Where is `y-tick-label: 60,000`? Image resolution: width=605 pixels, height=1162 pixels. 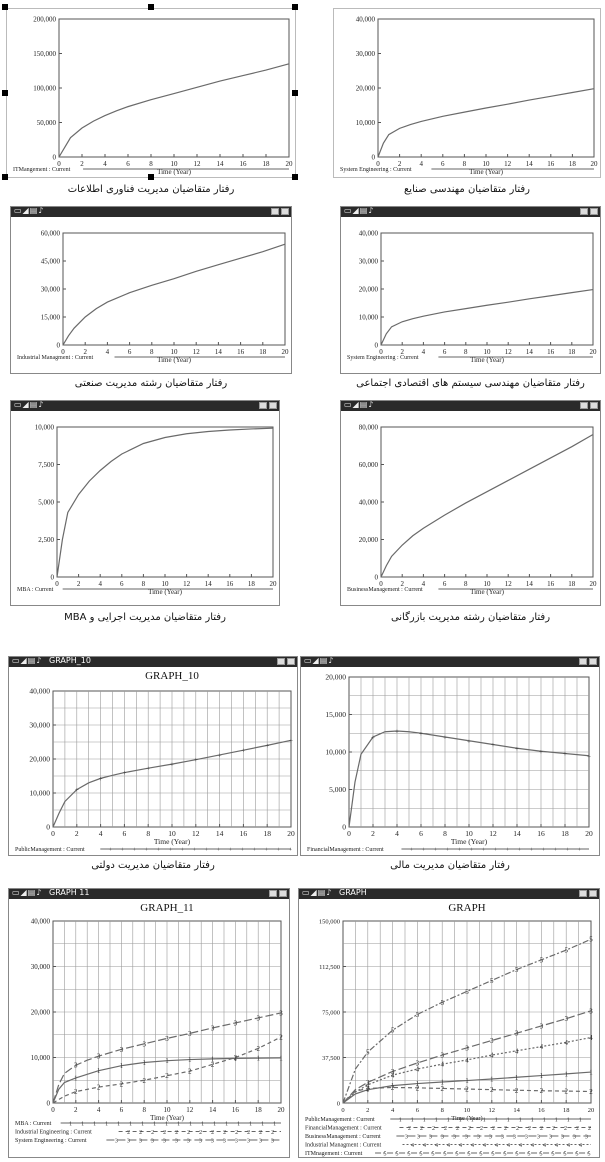
y-tick-label: 60,000 is located at coordinates (369, 465).